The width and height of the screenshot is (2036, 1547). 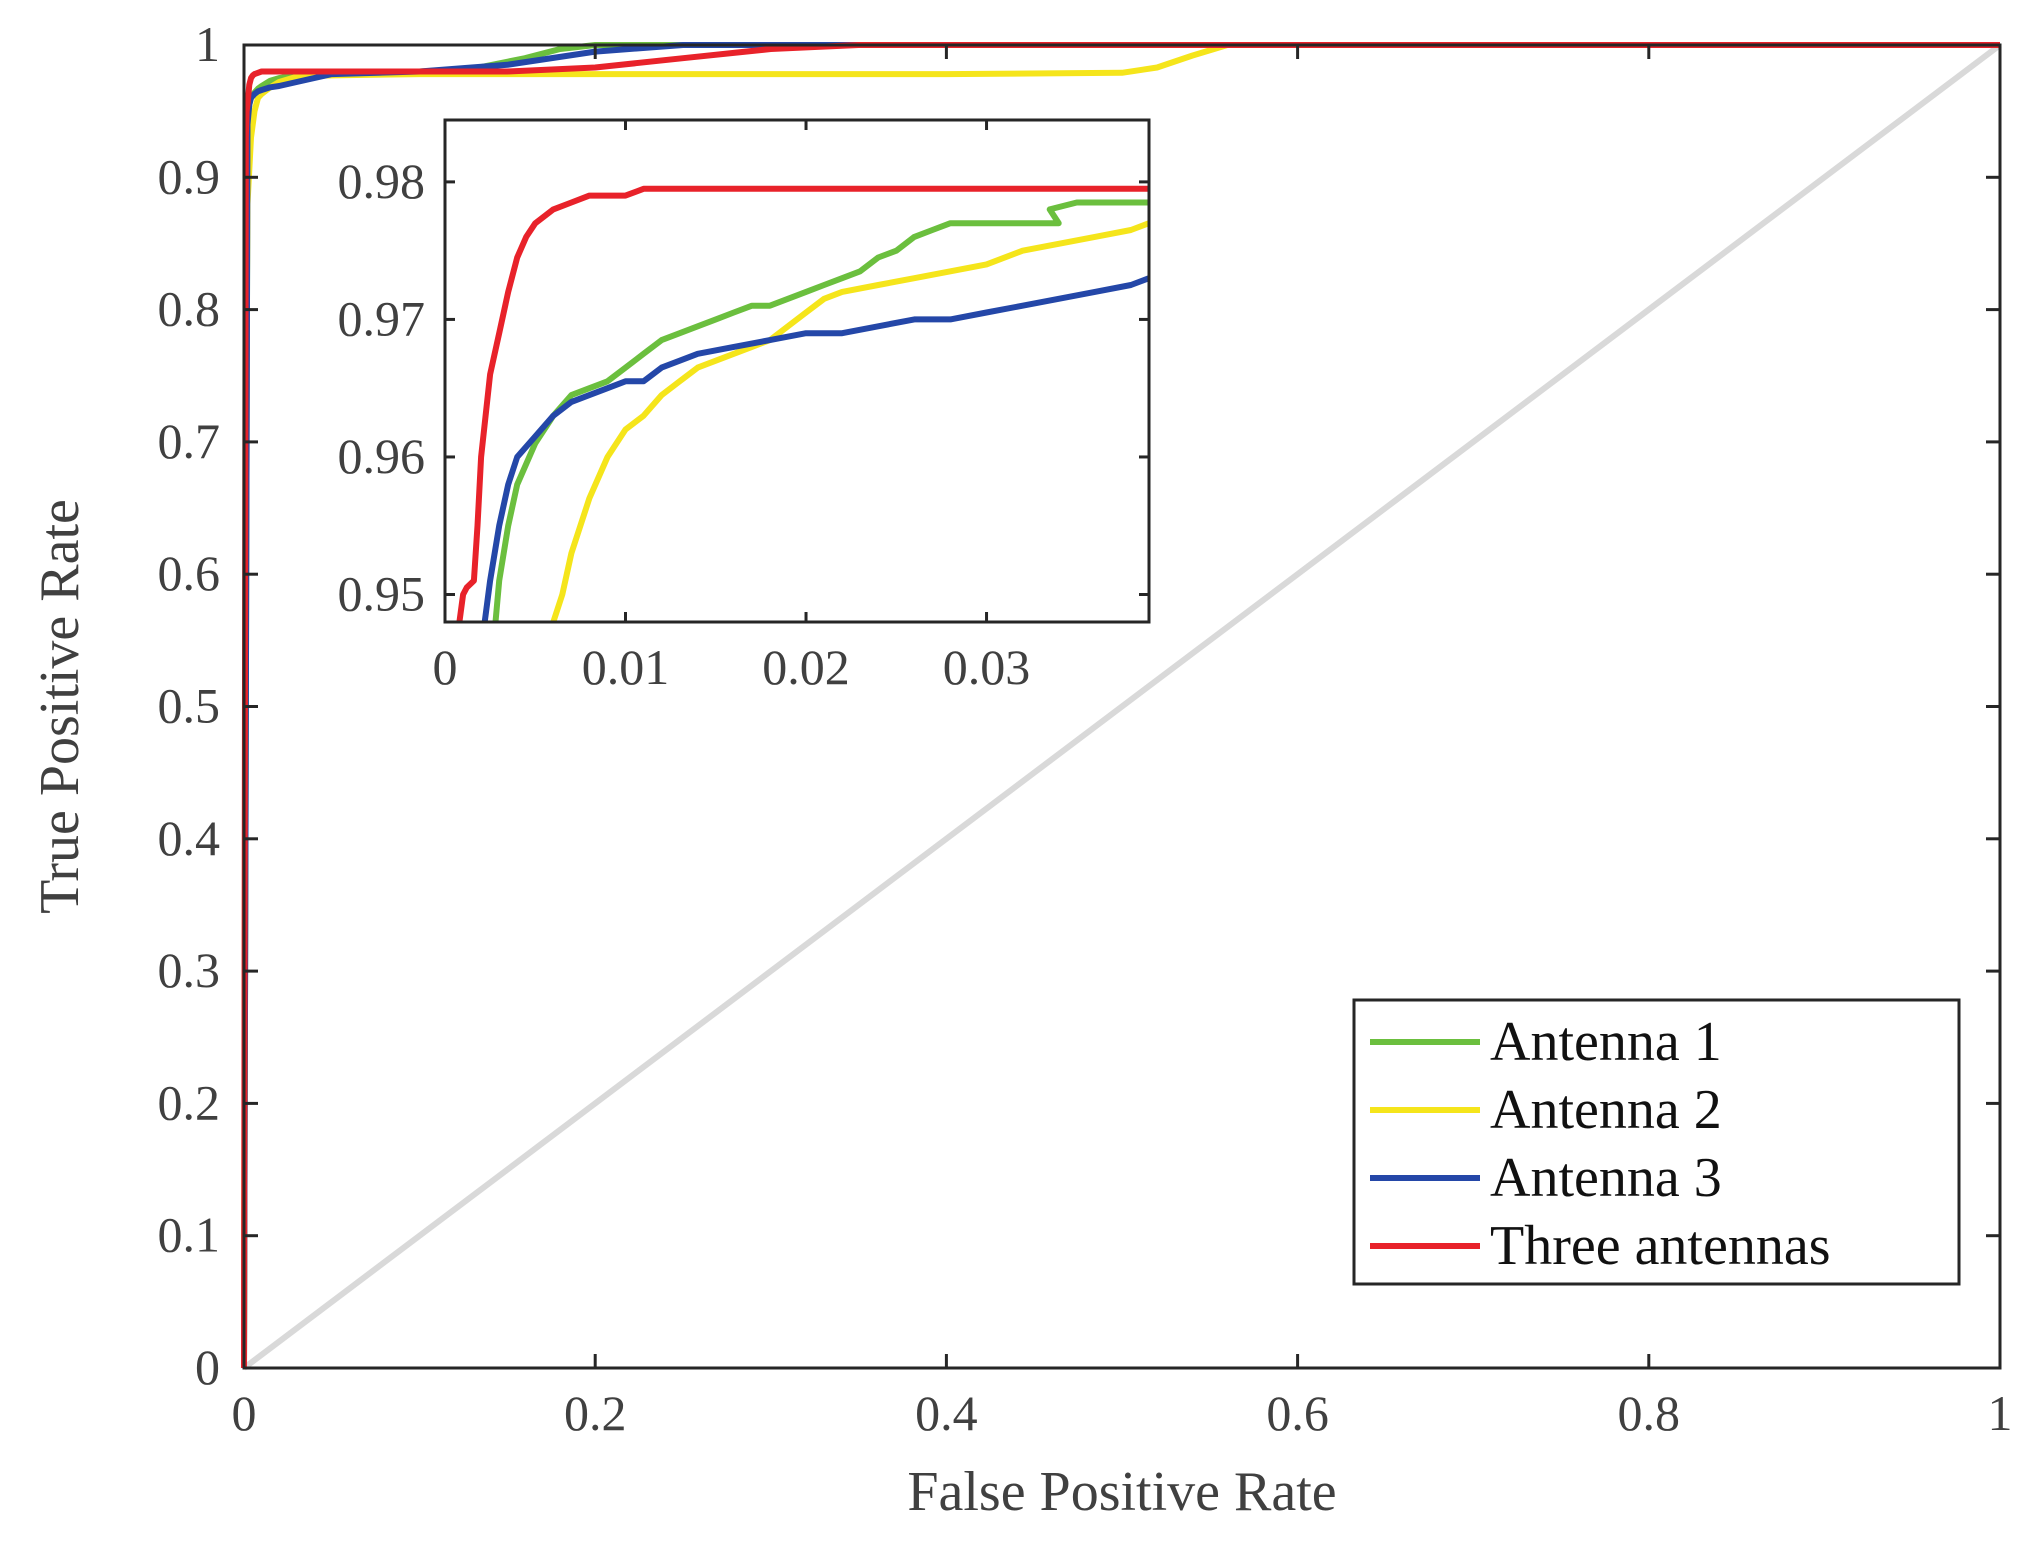 I want to click on legend-label-antenna-2: Antenna 2, so click(x=1606, y=1110).